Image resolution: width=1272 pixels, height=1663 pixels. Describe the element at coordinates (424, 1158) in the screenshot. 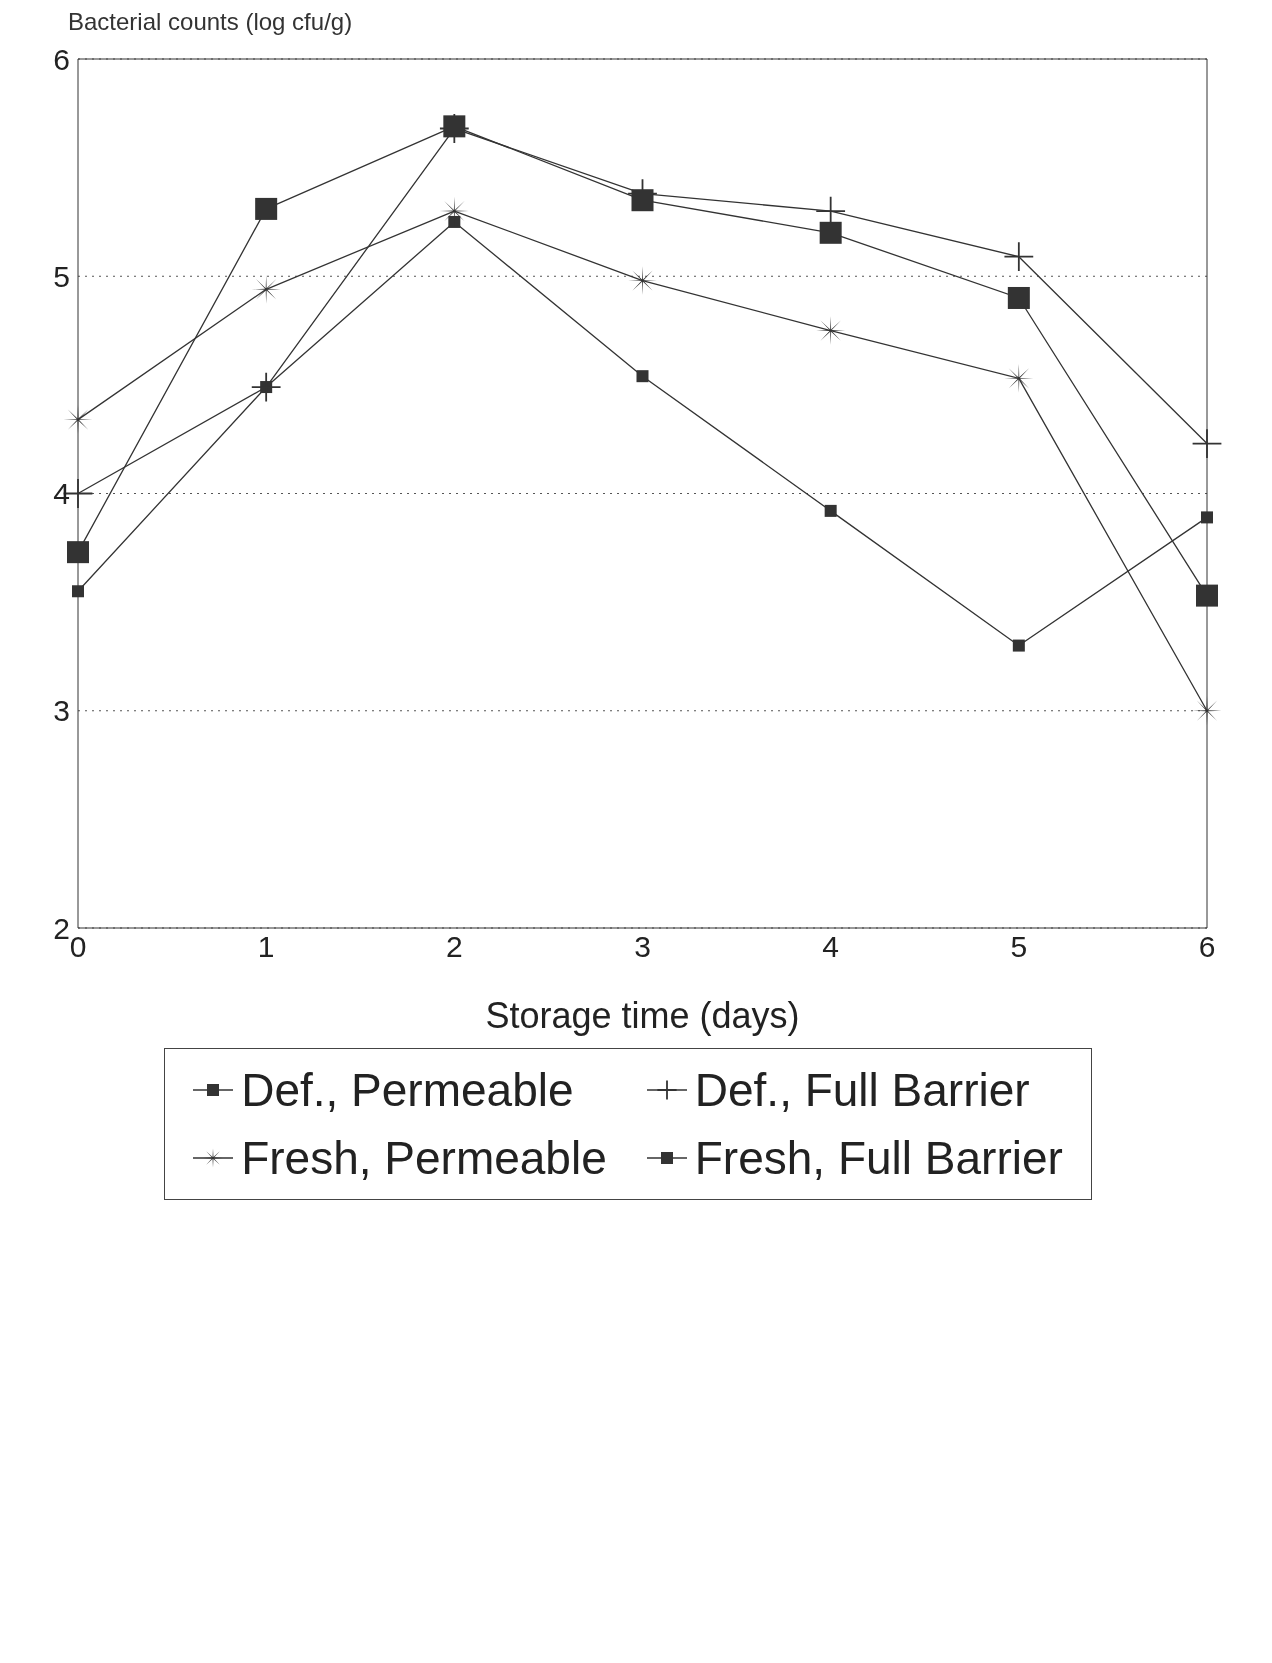

I see `legend-label: Fresh, Permeable` at that location.